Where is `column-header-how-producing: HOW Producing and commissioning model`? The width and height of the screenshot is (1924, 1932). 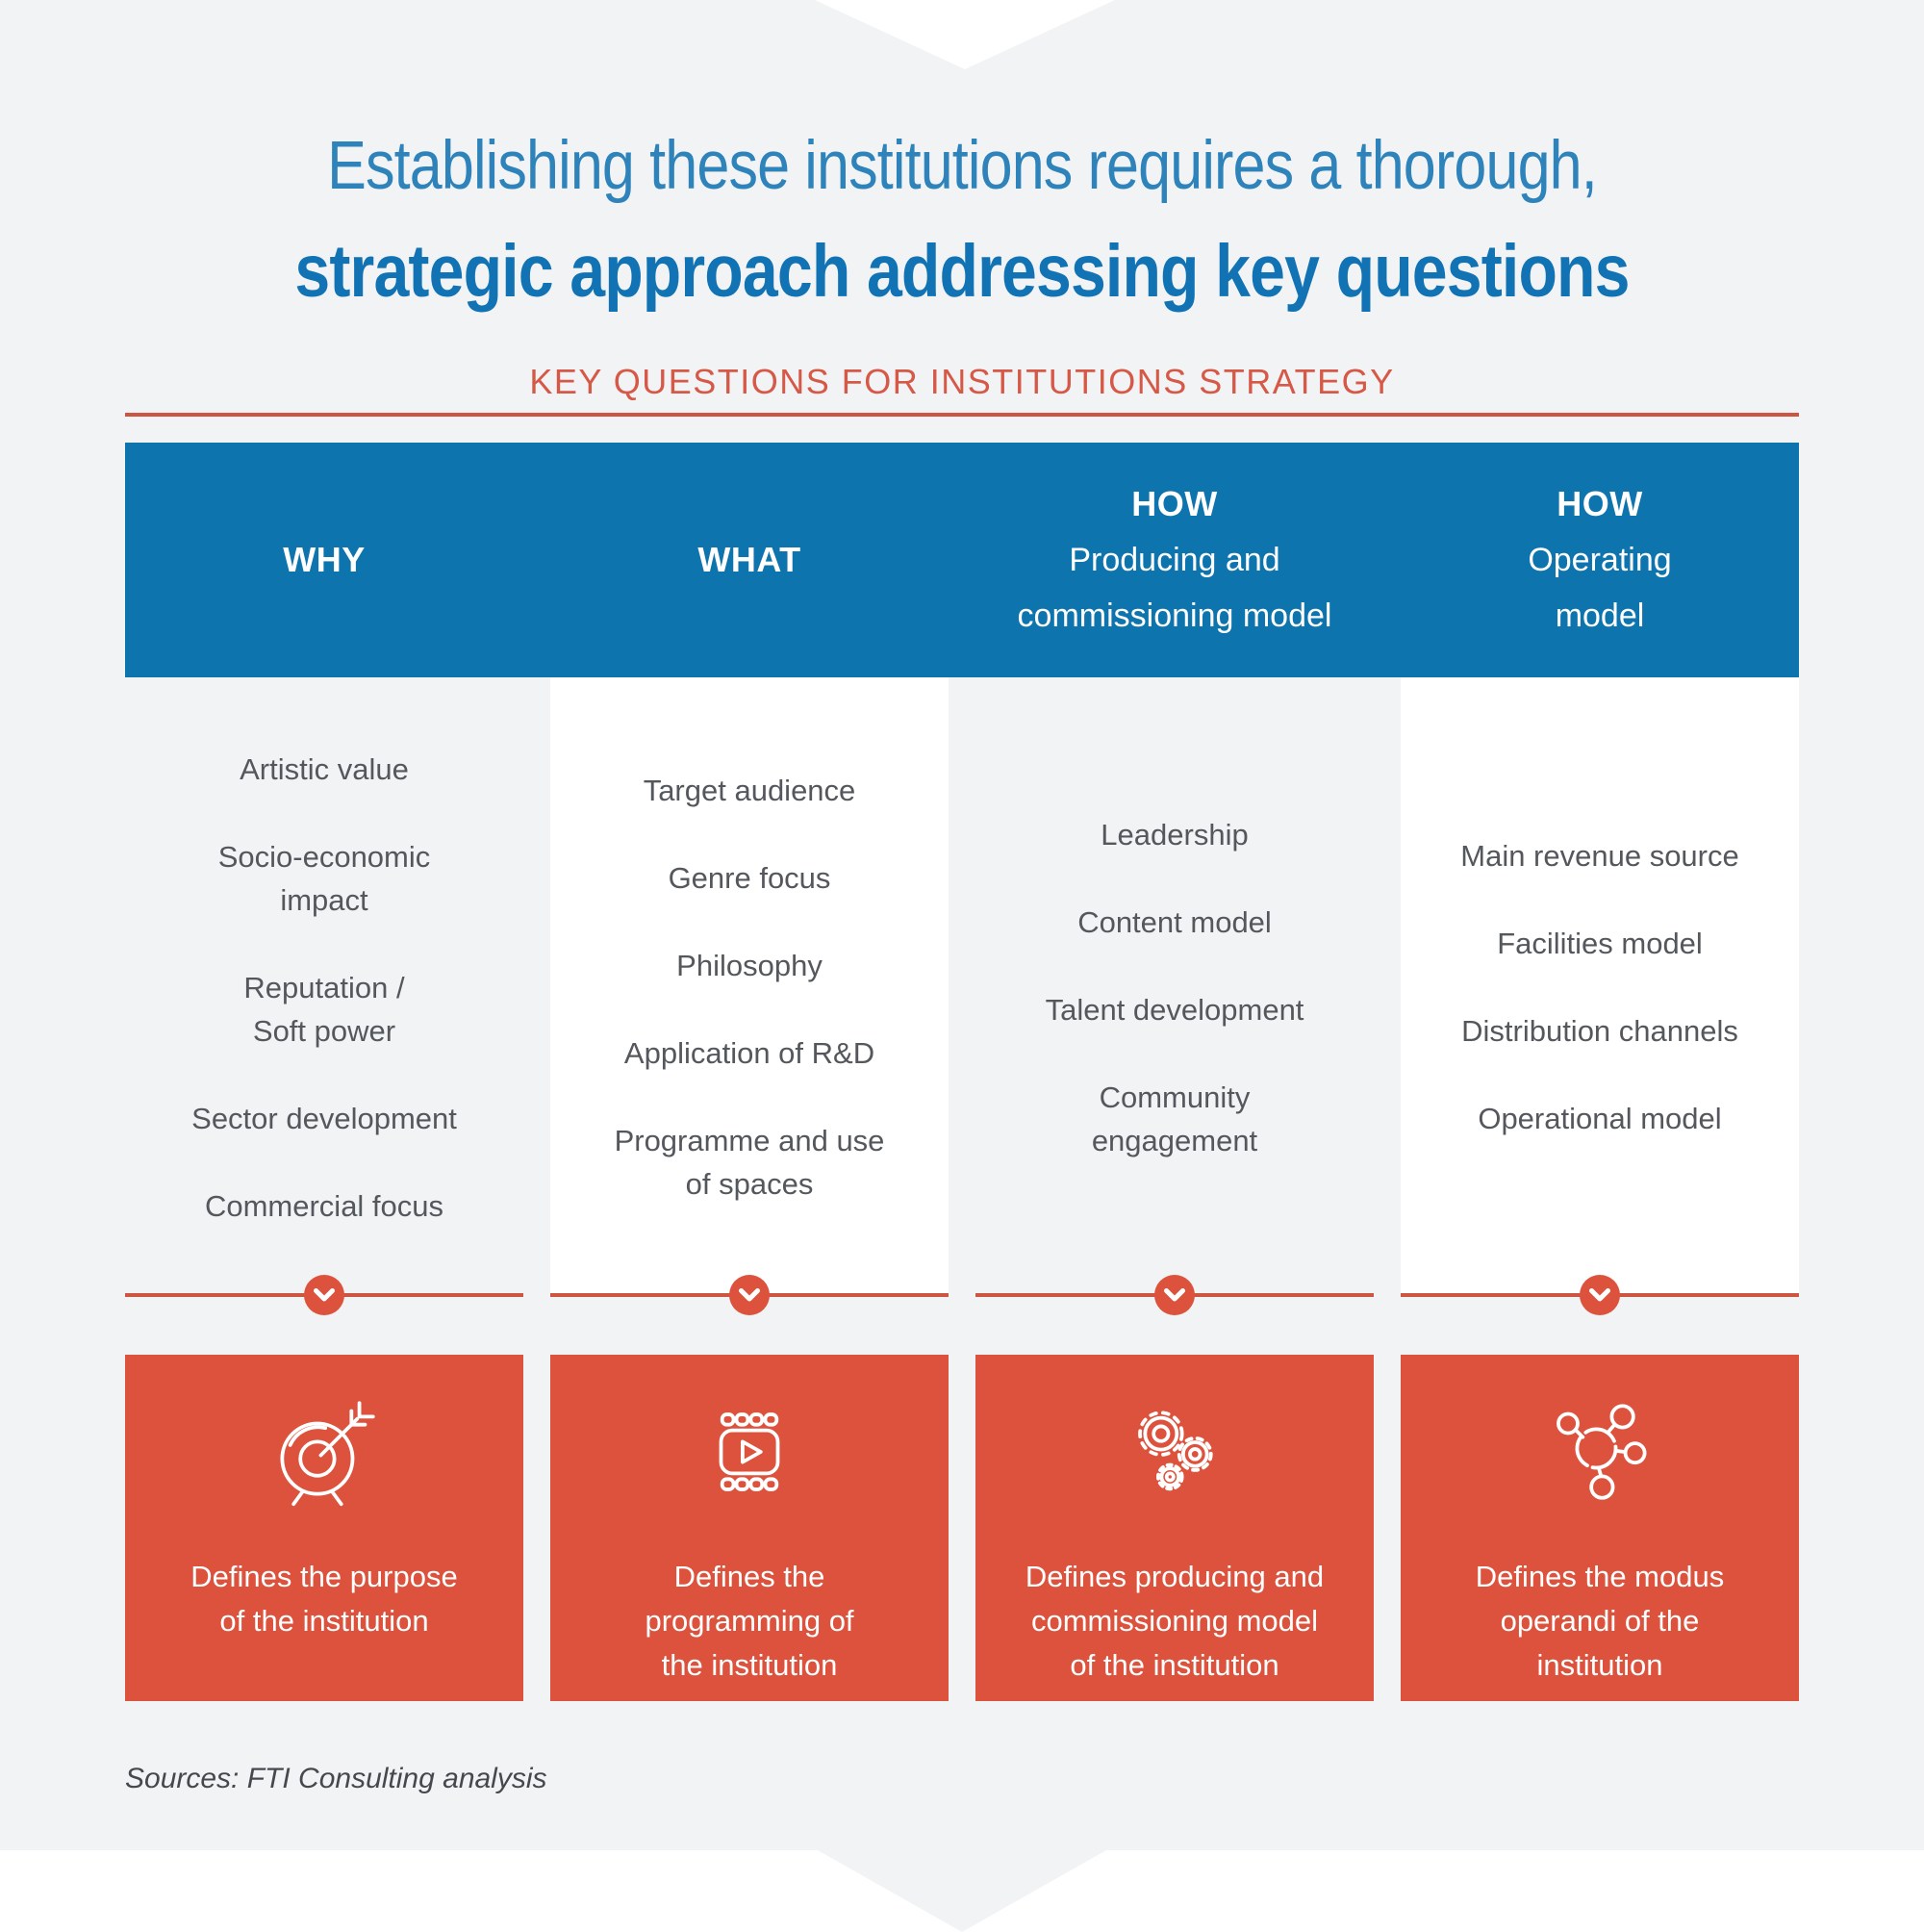
column-header-how-producing: HOW Producing and commissioning model is located at coordinates (1175, 560).